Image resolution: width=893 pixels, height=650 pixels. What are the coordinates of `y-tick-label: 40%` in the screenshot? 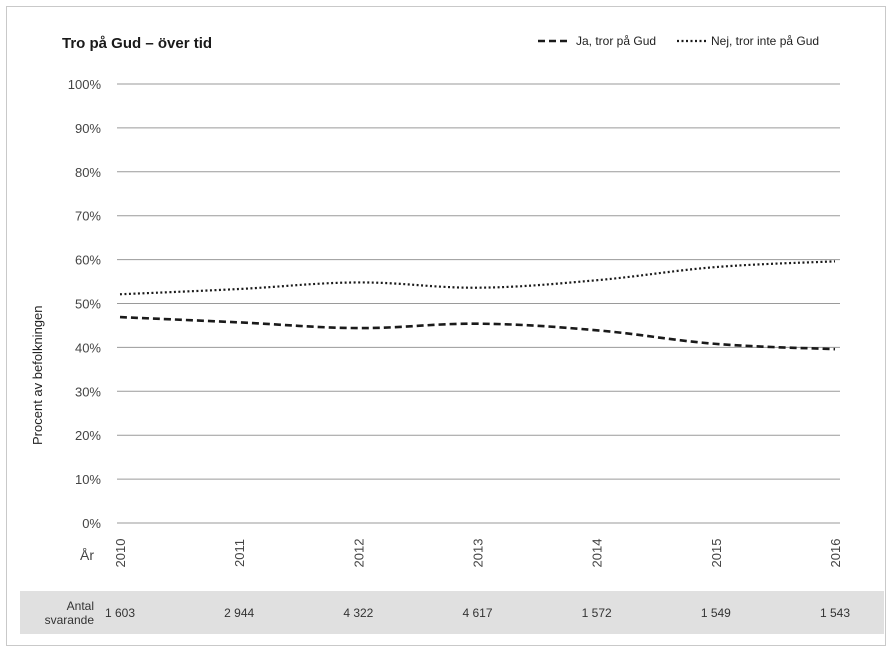 It's located at (88, 347).